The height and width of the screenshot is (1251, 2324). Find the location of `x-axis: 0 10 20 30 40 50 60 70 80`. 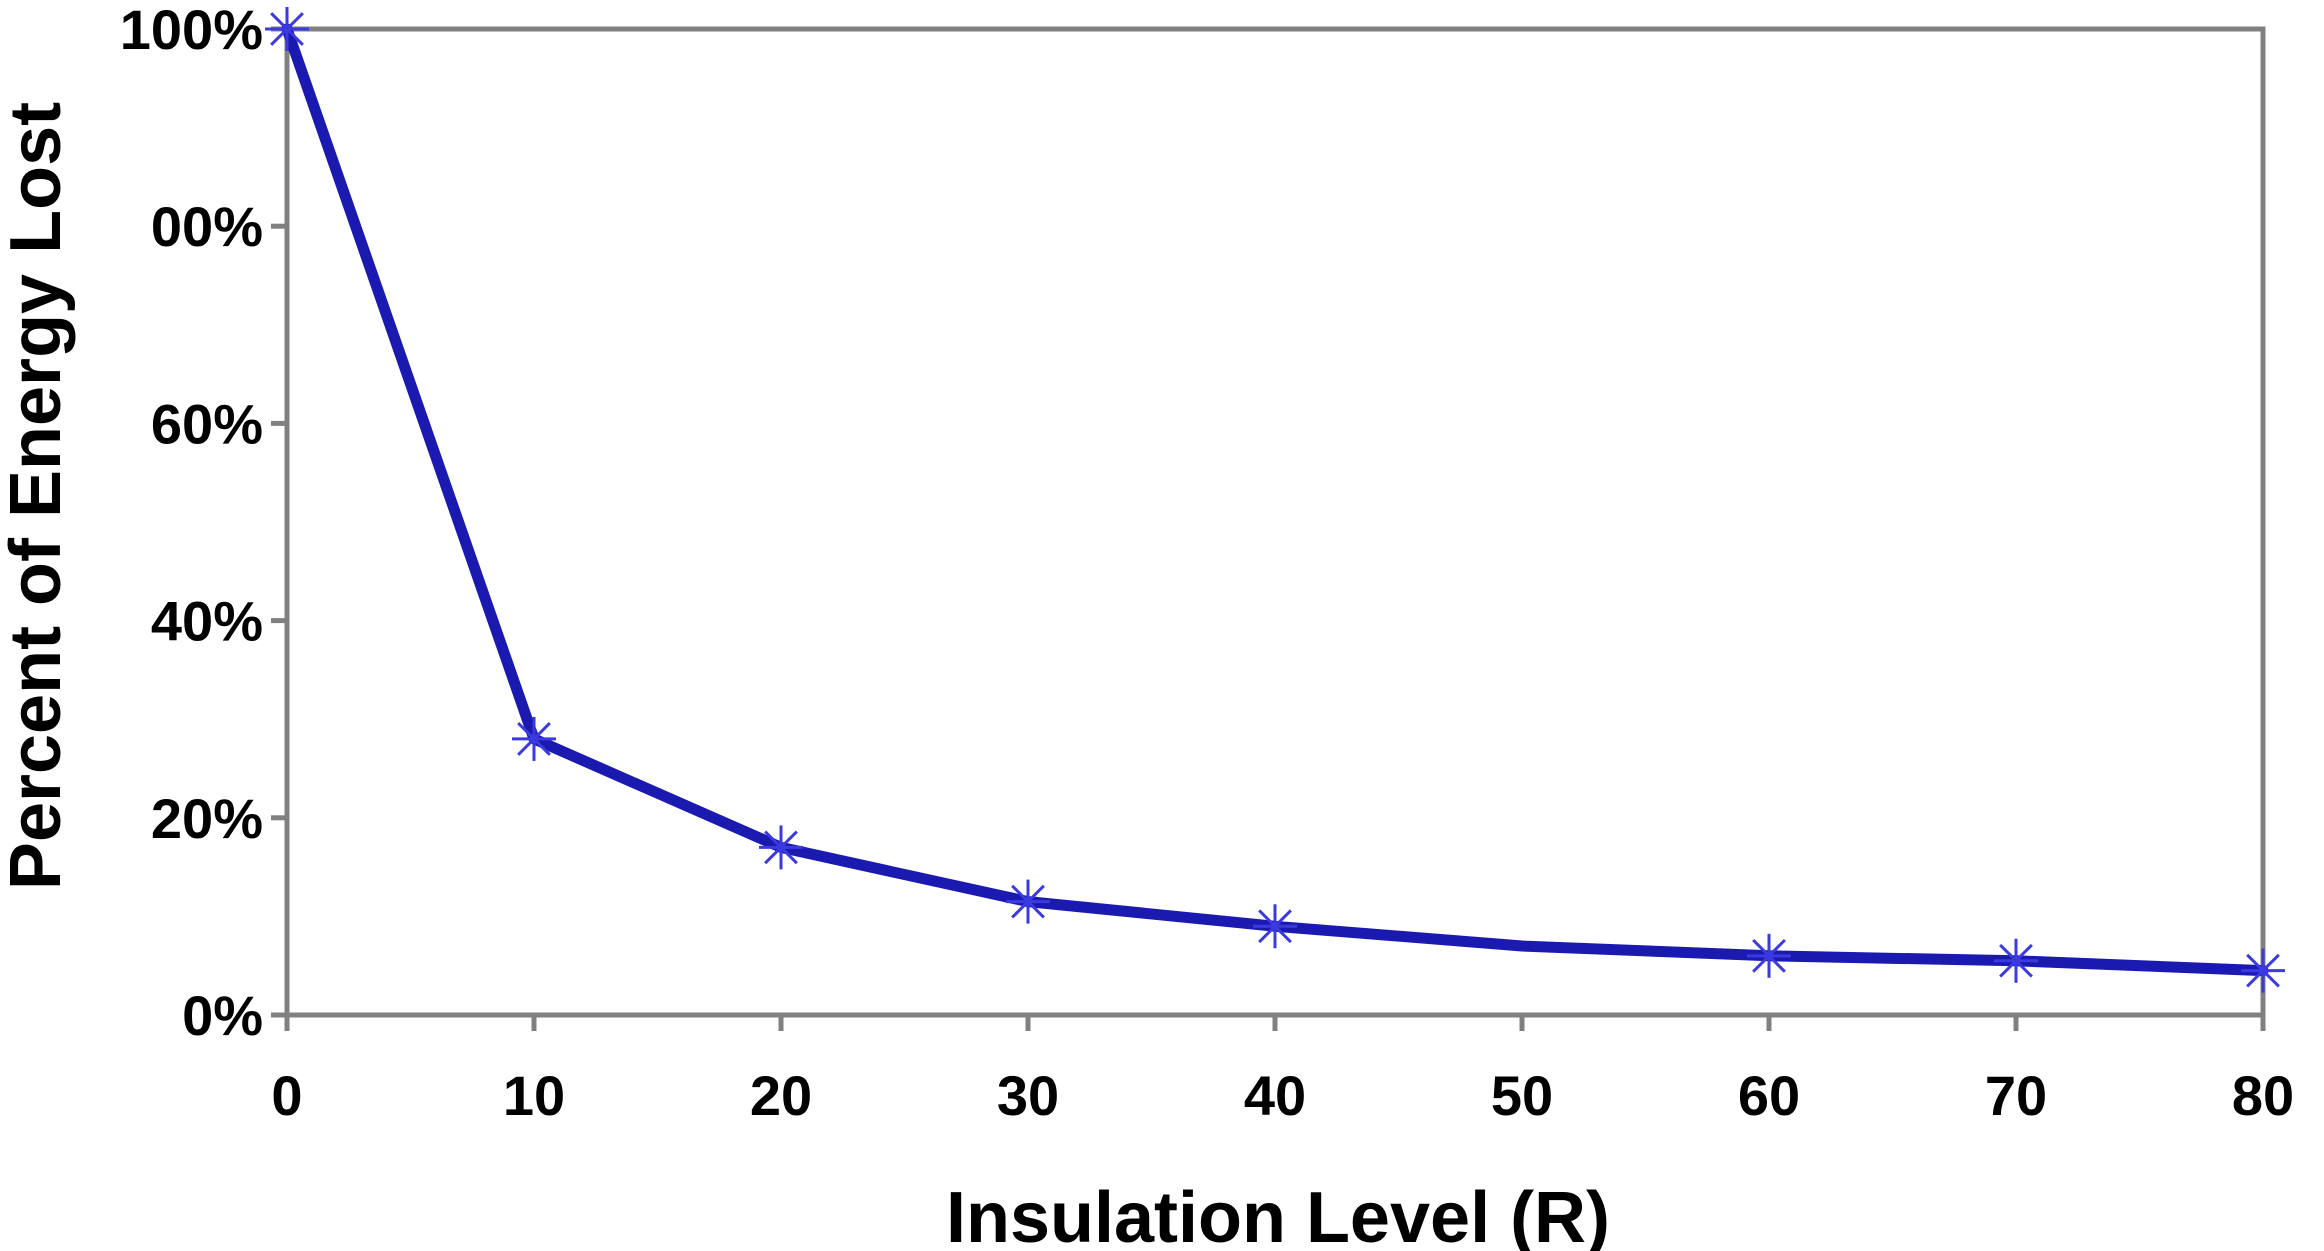

x-axis: 0 10 20 30 40 50 60 70 80 is located at coordinates (1282, 1071).